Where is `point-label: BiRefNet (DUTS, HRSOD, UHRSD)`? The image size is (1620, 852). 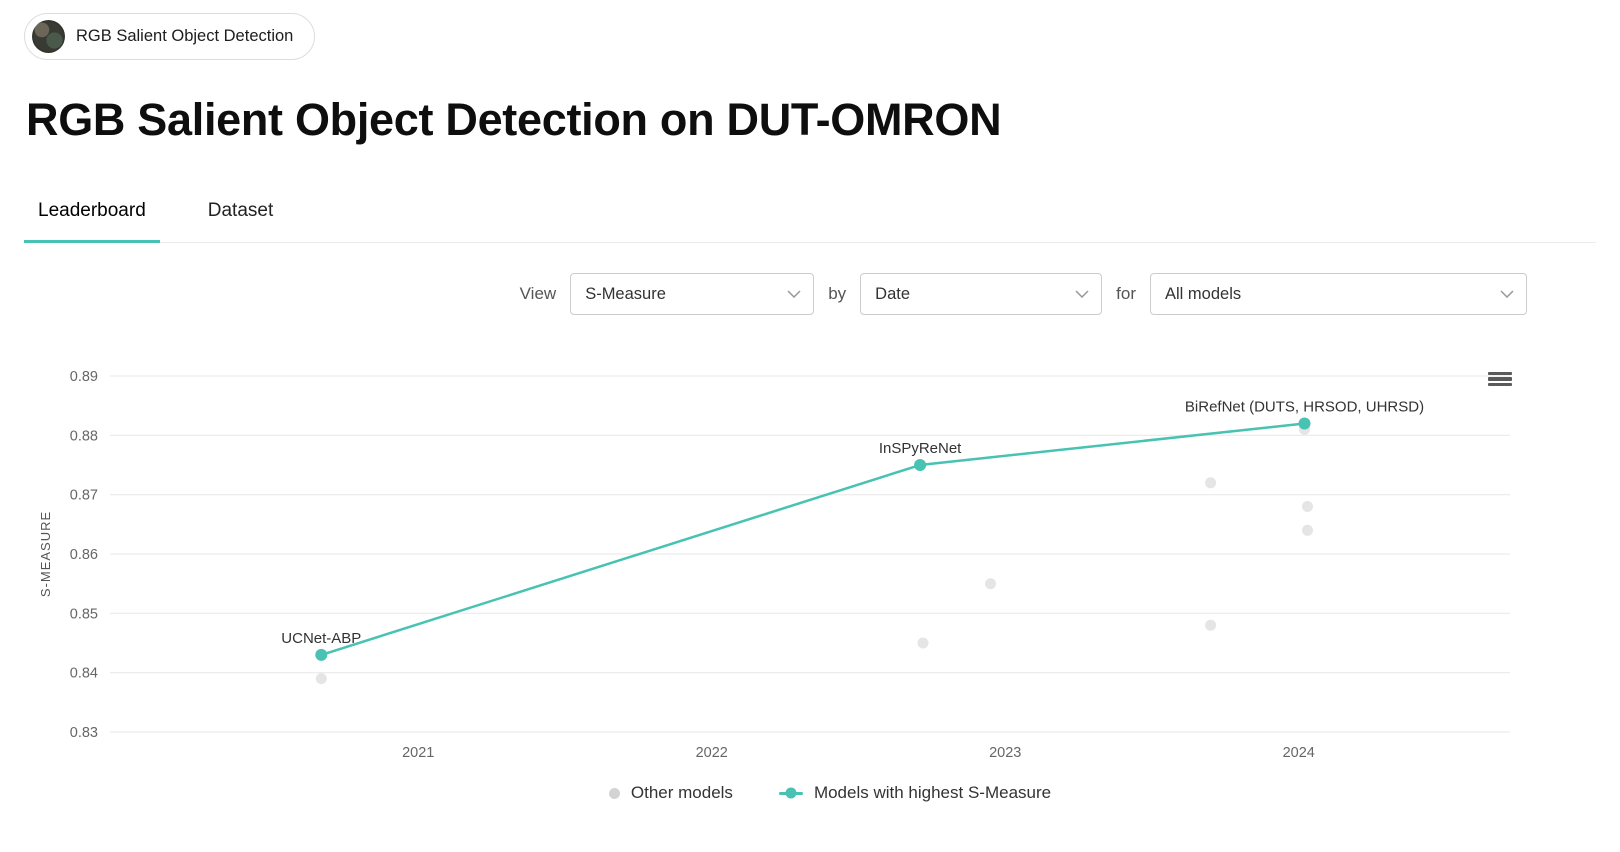 point-label: BiRefNet (DUTS, HRSOD, UHRSD) is located at coordinates (1304, 407).